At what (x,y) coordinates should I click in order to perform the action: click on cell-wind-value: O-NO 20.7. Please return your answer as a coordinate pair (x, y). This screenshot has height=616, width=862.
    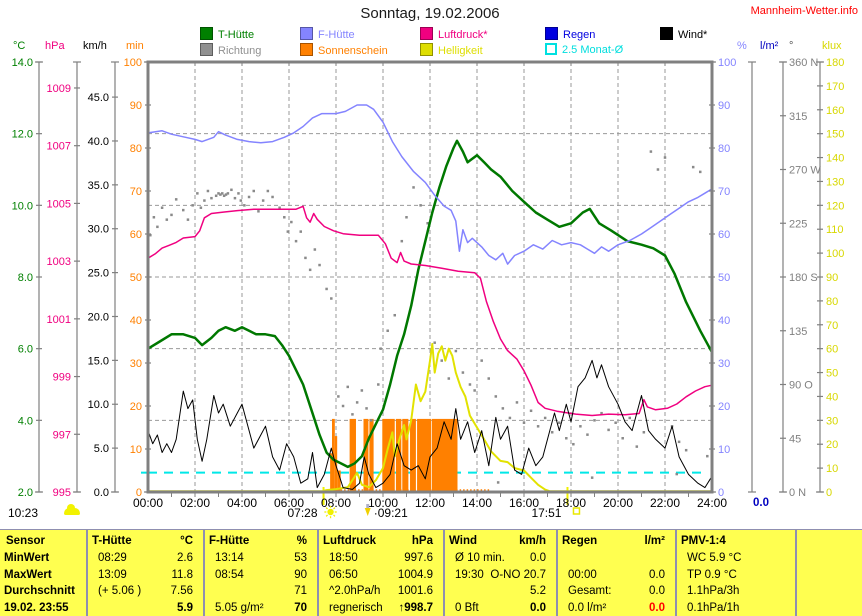
    Looking at the image, I should click on (518, 574).